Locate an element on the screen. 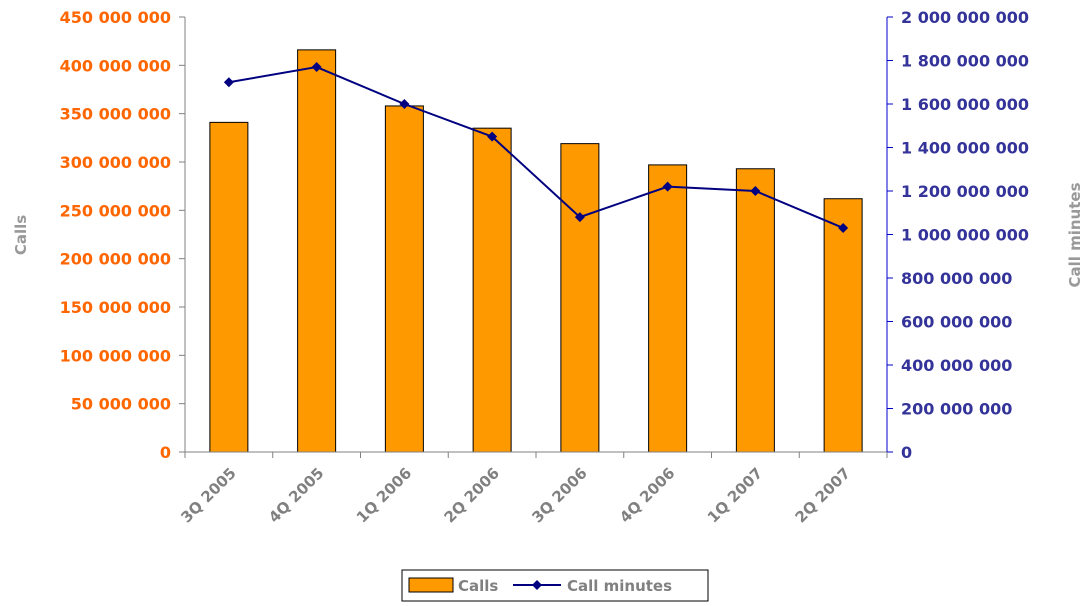  right-tick-label: 800 000 000 is located at coordinates (956, 278).